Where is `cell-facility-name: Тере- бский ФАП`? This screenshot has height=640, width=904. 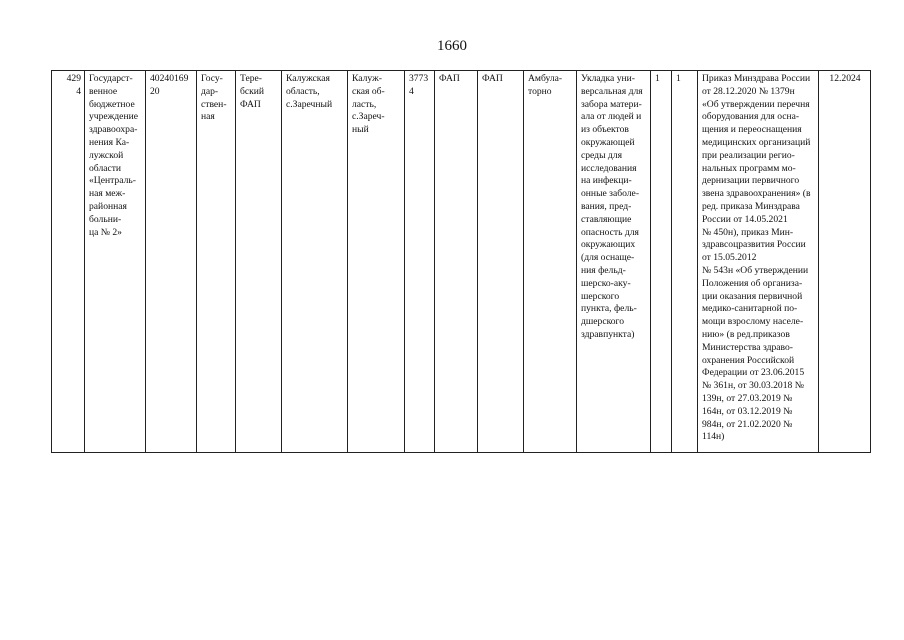 cell-facility-name: Тере- бский ФАП is located at coordinates (258, 261).